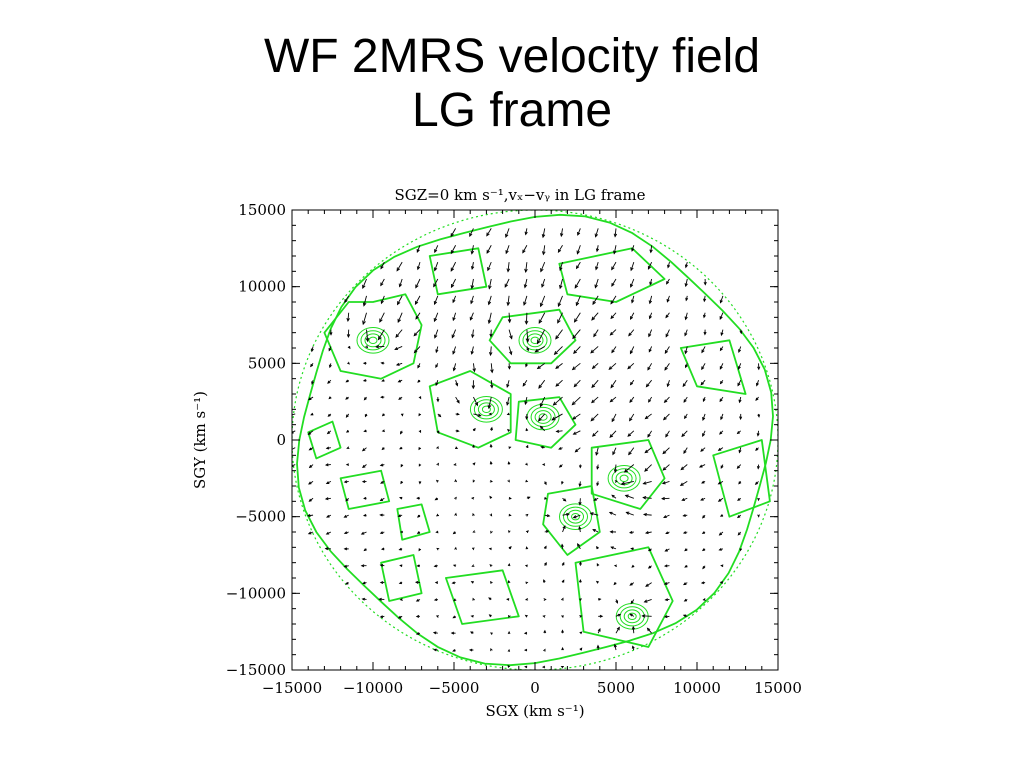  Describe the element at coordinates (628, 474) in the screenshot. I see `density-contour` at that location.